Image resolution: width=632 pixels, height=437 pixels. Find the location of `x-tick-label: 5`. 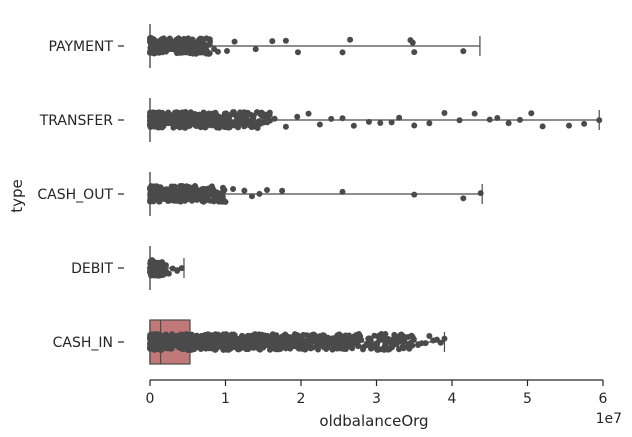

x-tick-label: 5 is located at coordinates (527, 399).